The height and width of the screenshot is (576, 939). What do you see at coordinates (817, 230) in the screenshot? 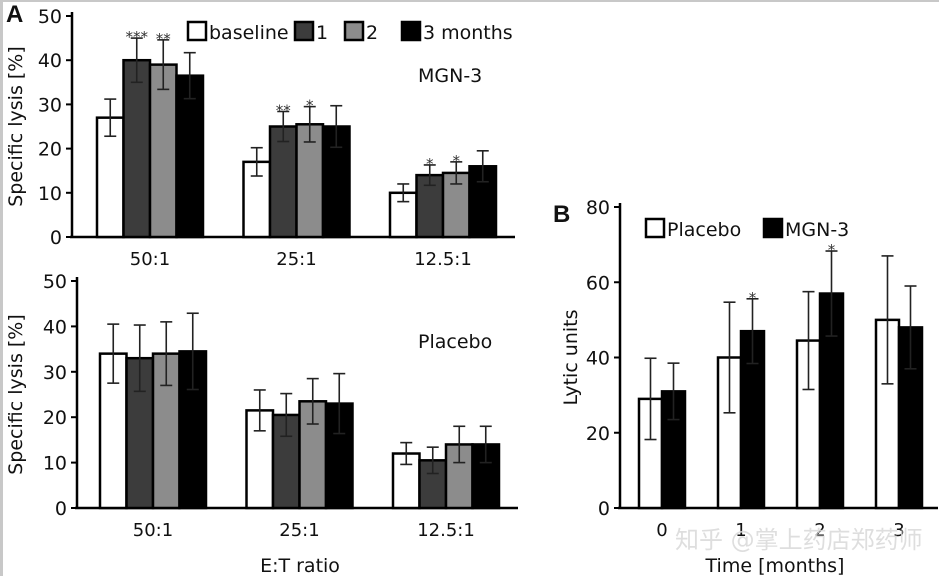
I see `legend-label: MGN-3` at bounding box center [817, 230].